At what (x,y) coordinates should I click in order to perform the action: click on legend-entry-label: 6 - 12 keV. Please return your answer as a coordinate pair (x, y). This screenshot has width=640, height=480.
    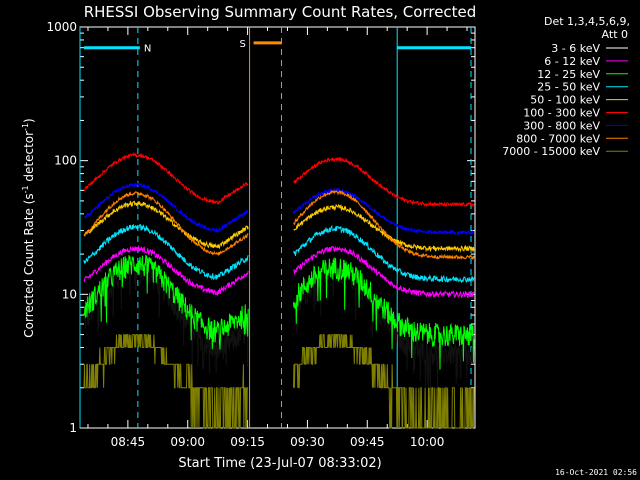
    Looking at the image, I should click on (572, 61).